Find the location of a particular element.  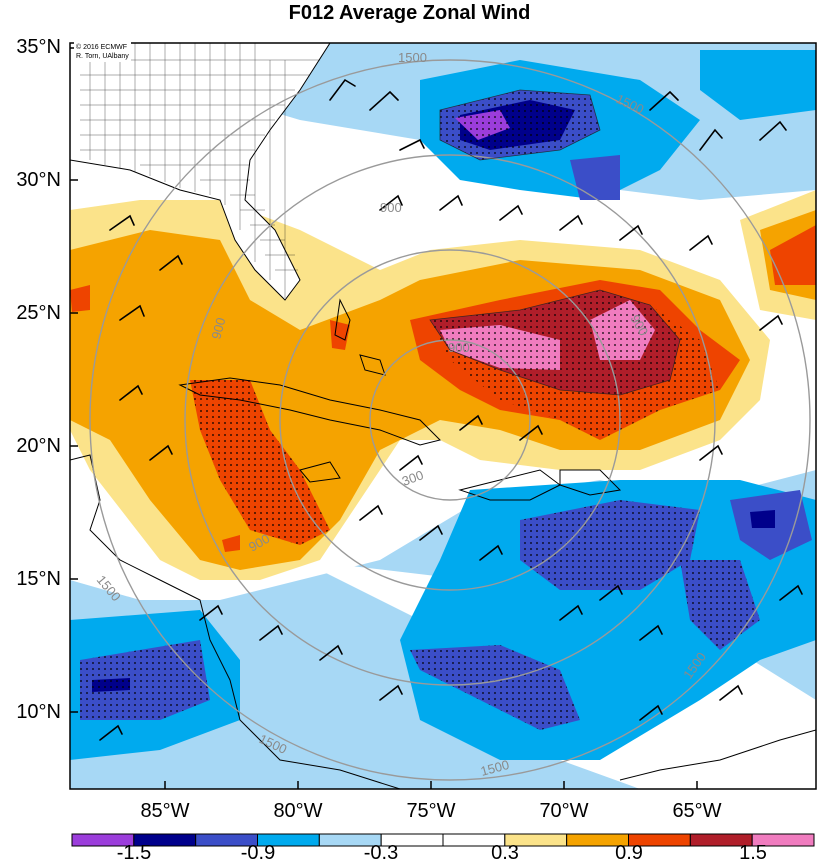

lat-label: 30°N is located at coordinates (38, 180).